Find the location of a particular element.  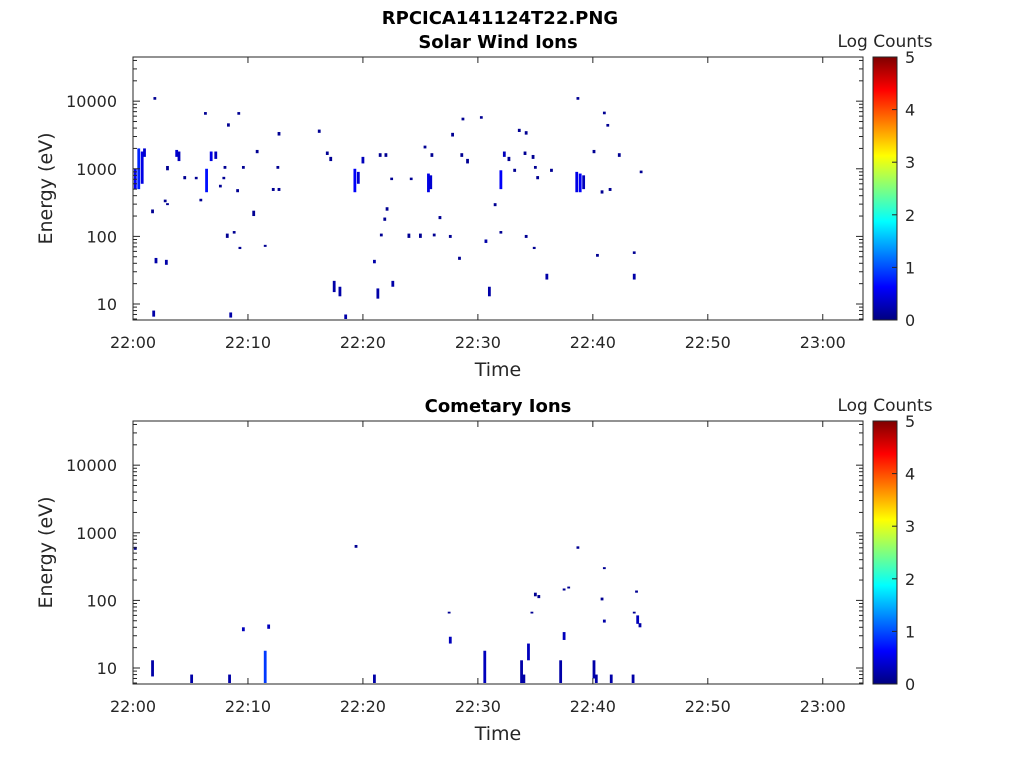

colorbar-tick-label: 1 is located at coordinates (910, 631).